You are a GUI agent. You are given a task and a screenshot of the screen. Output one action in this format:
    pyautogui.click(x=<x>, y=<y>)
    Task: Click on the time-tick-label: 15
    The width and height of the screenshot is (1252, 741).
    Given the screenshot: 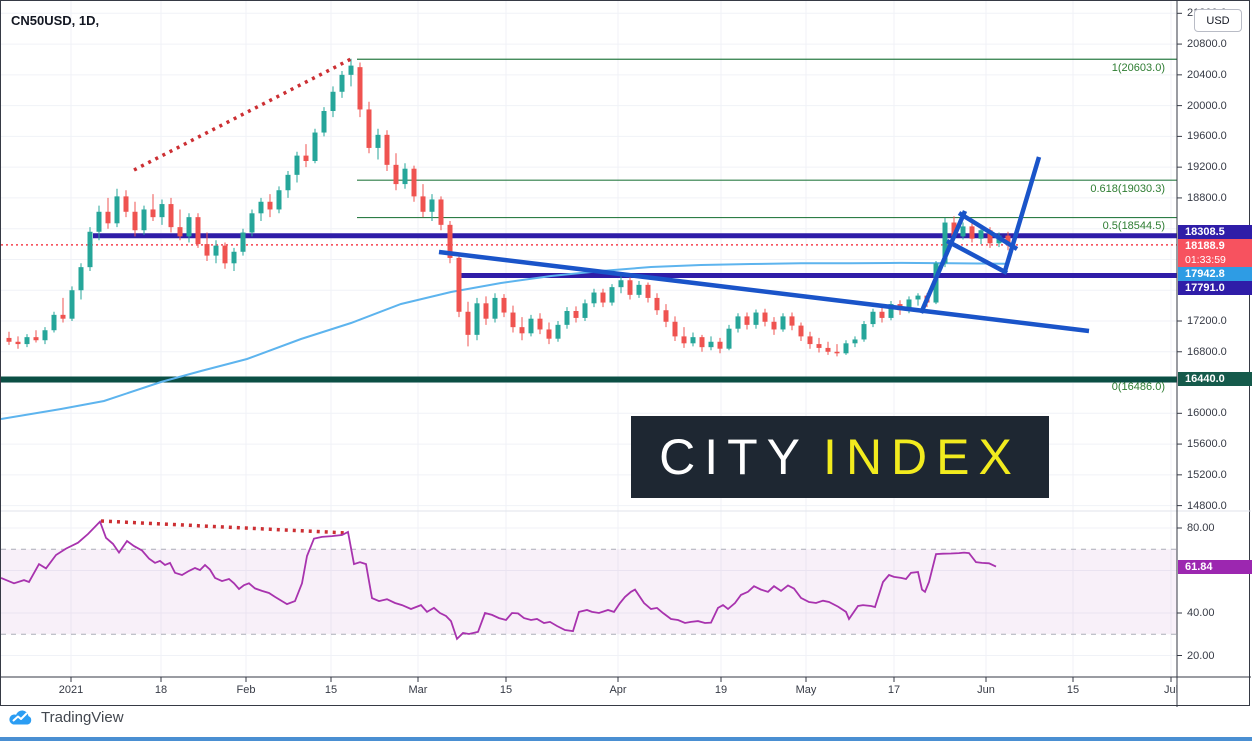 What is the action you would take?
    pyautogui.click(x=331, y=690)
    